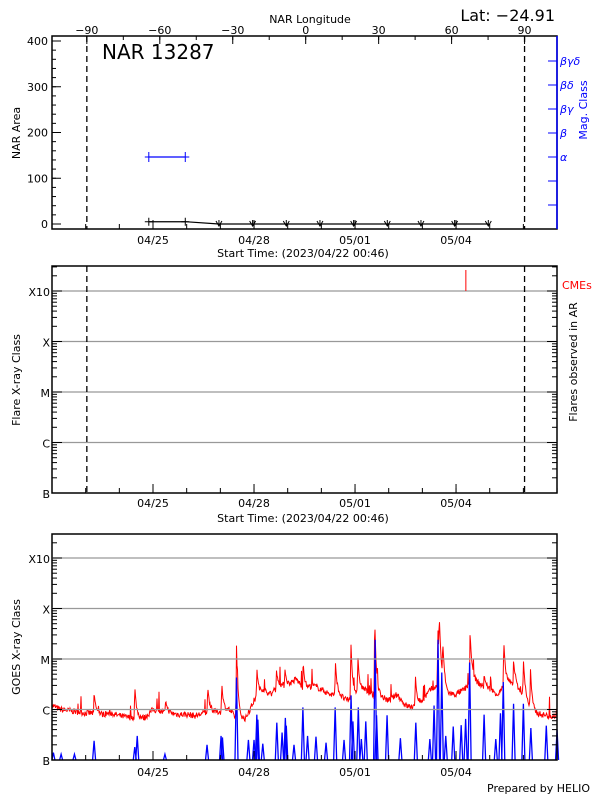  Describe the element at coordinates (538, 788) in the screenshot. I see `footer-credit: Prepared by HELIO` at that location.